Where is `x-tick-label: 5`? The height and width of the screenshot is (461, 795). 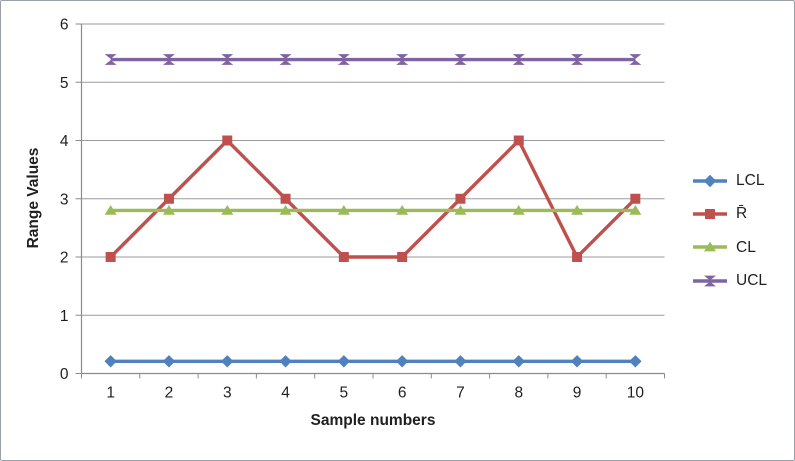 x-tick-label: 5 is located at coordinates (344, 393).